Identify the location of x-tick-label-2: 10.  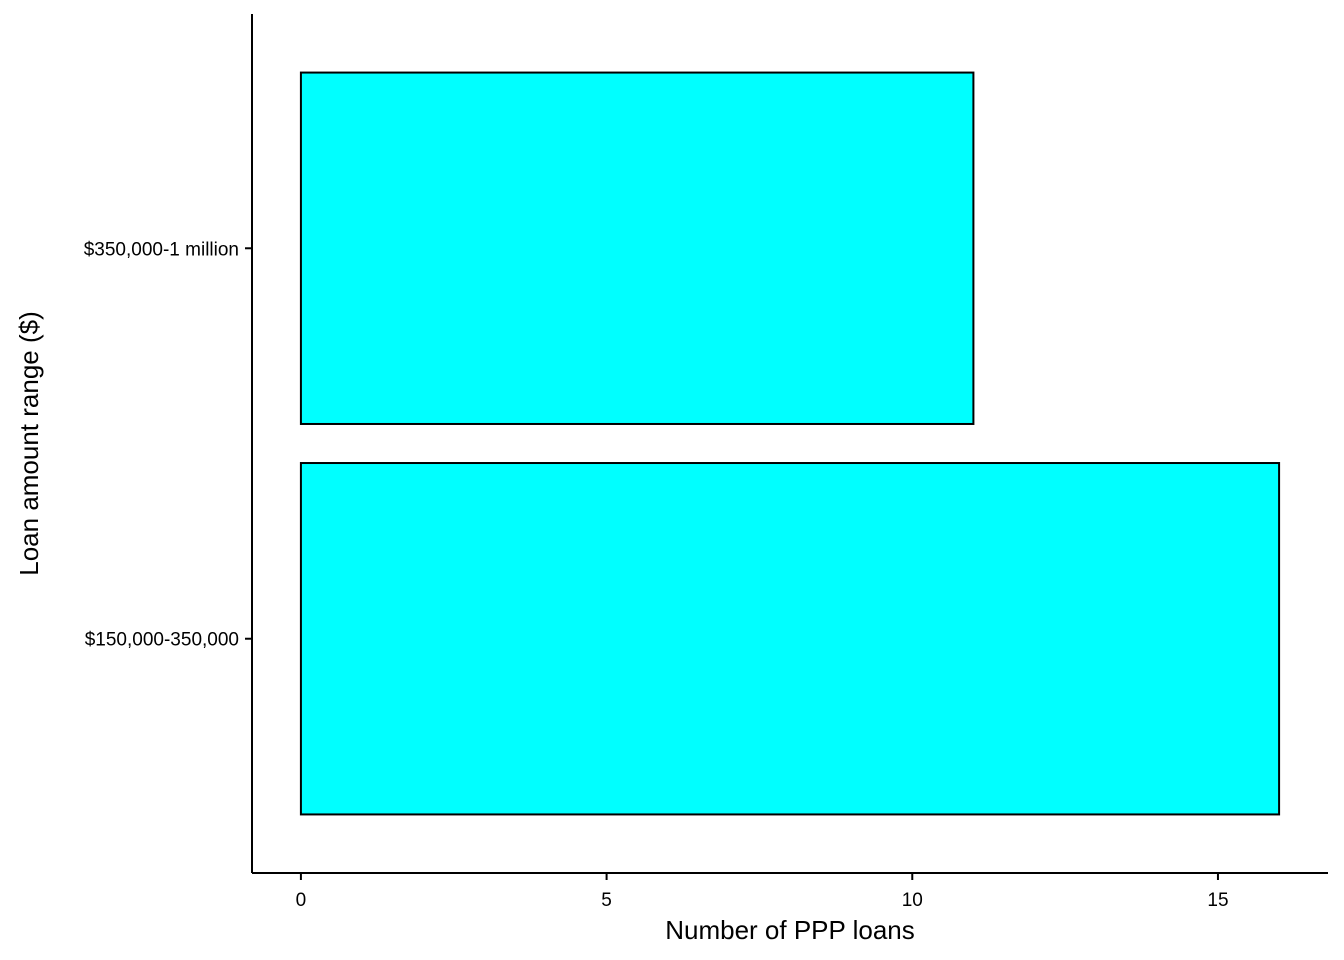
(912, 900).